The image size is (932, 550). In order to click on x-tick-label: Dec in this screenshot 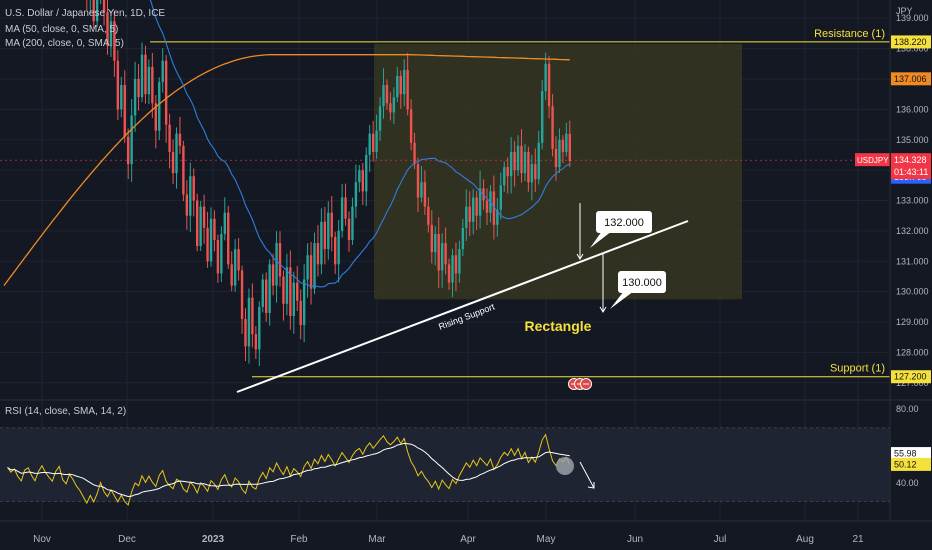, I will do `click(127, 539)`.